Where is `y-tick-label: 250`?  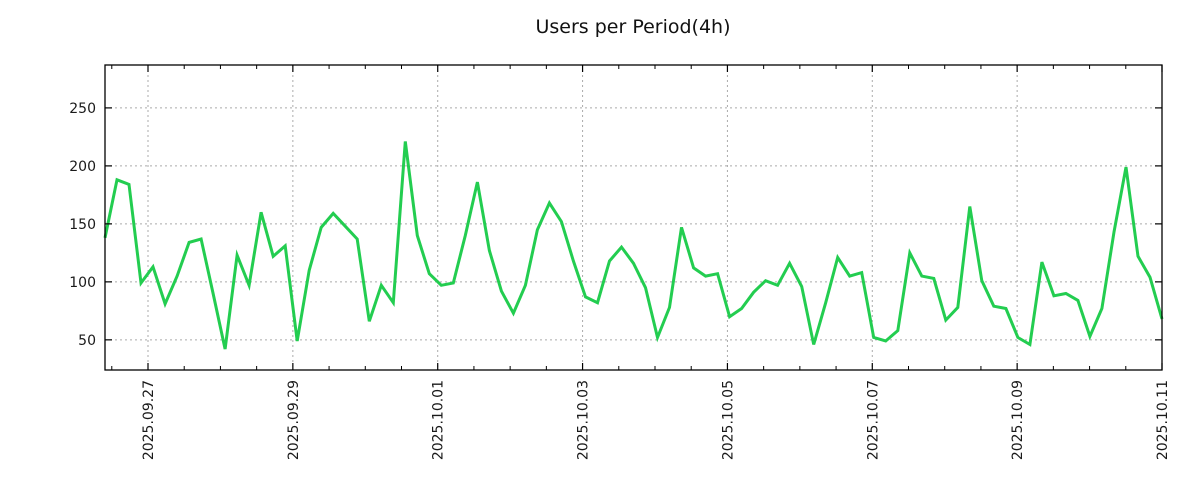
y-tick-label: 250 is located at coordinates (82, 109).